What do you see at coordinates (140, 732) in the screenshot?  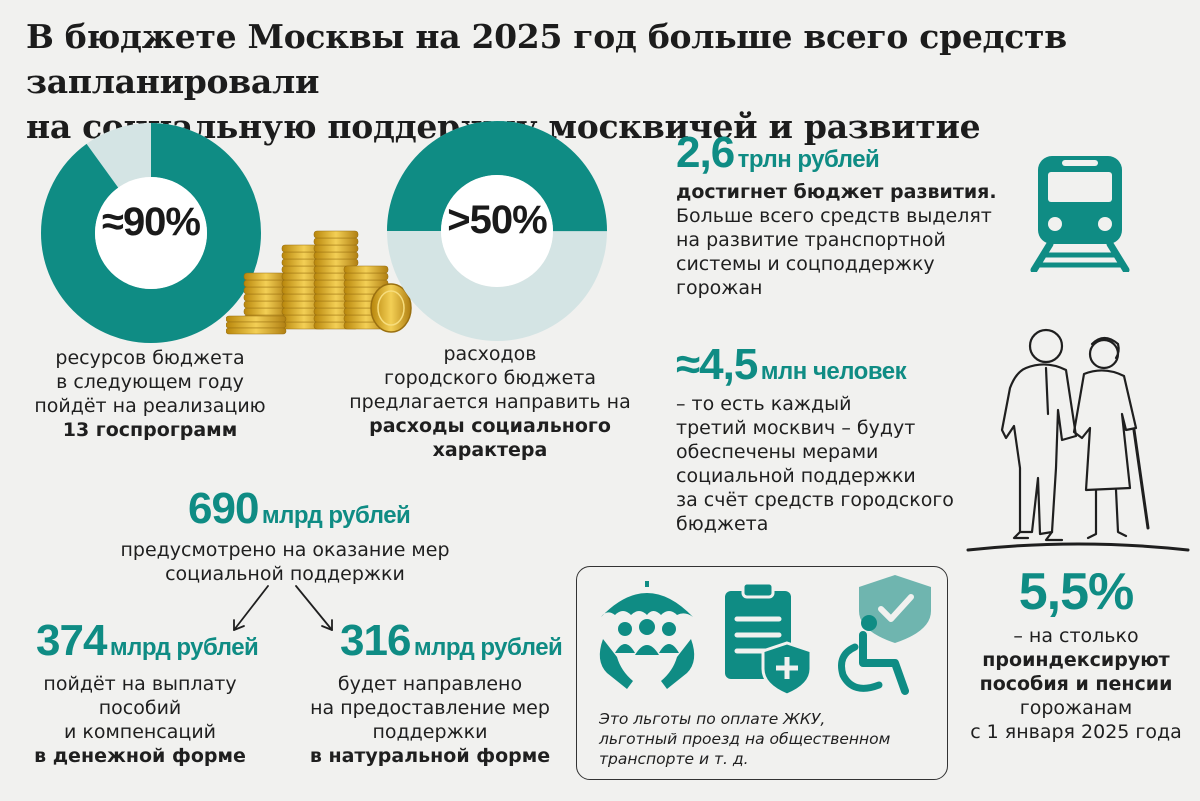 I see `text-line: и компенсаций` at bounding box center [140, 732].